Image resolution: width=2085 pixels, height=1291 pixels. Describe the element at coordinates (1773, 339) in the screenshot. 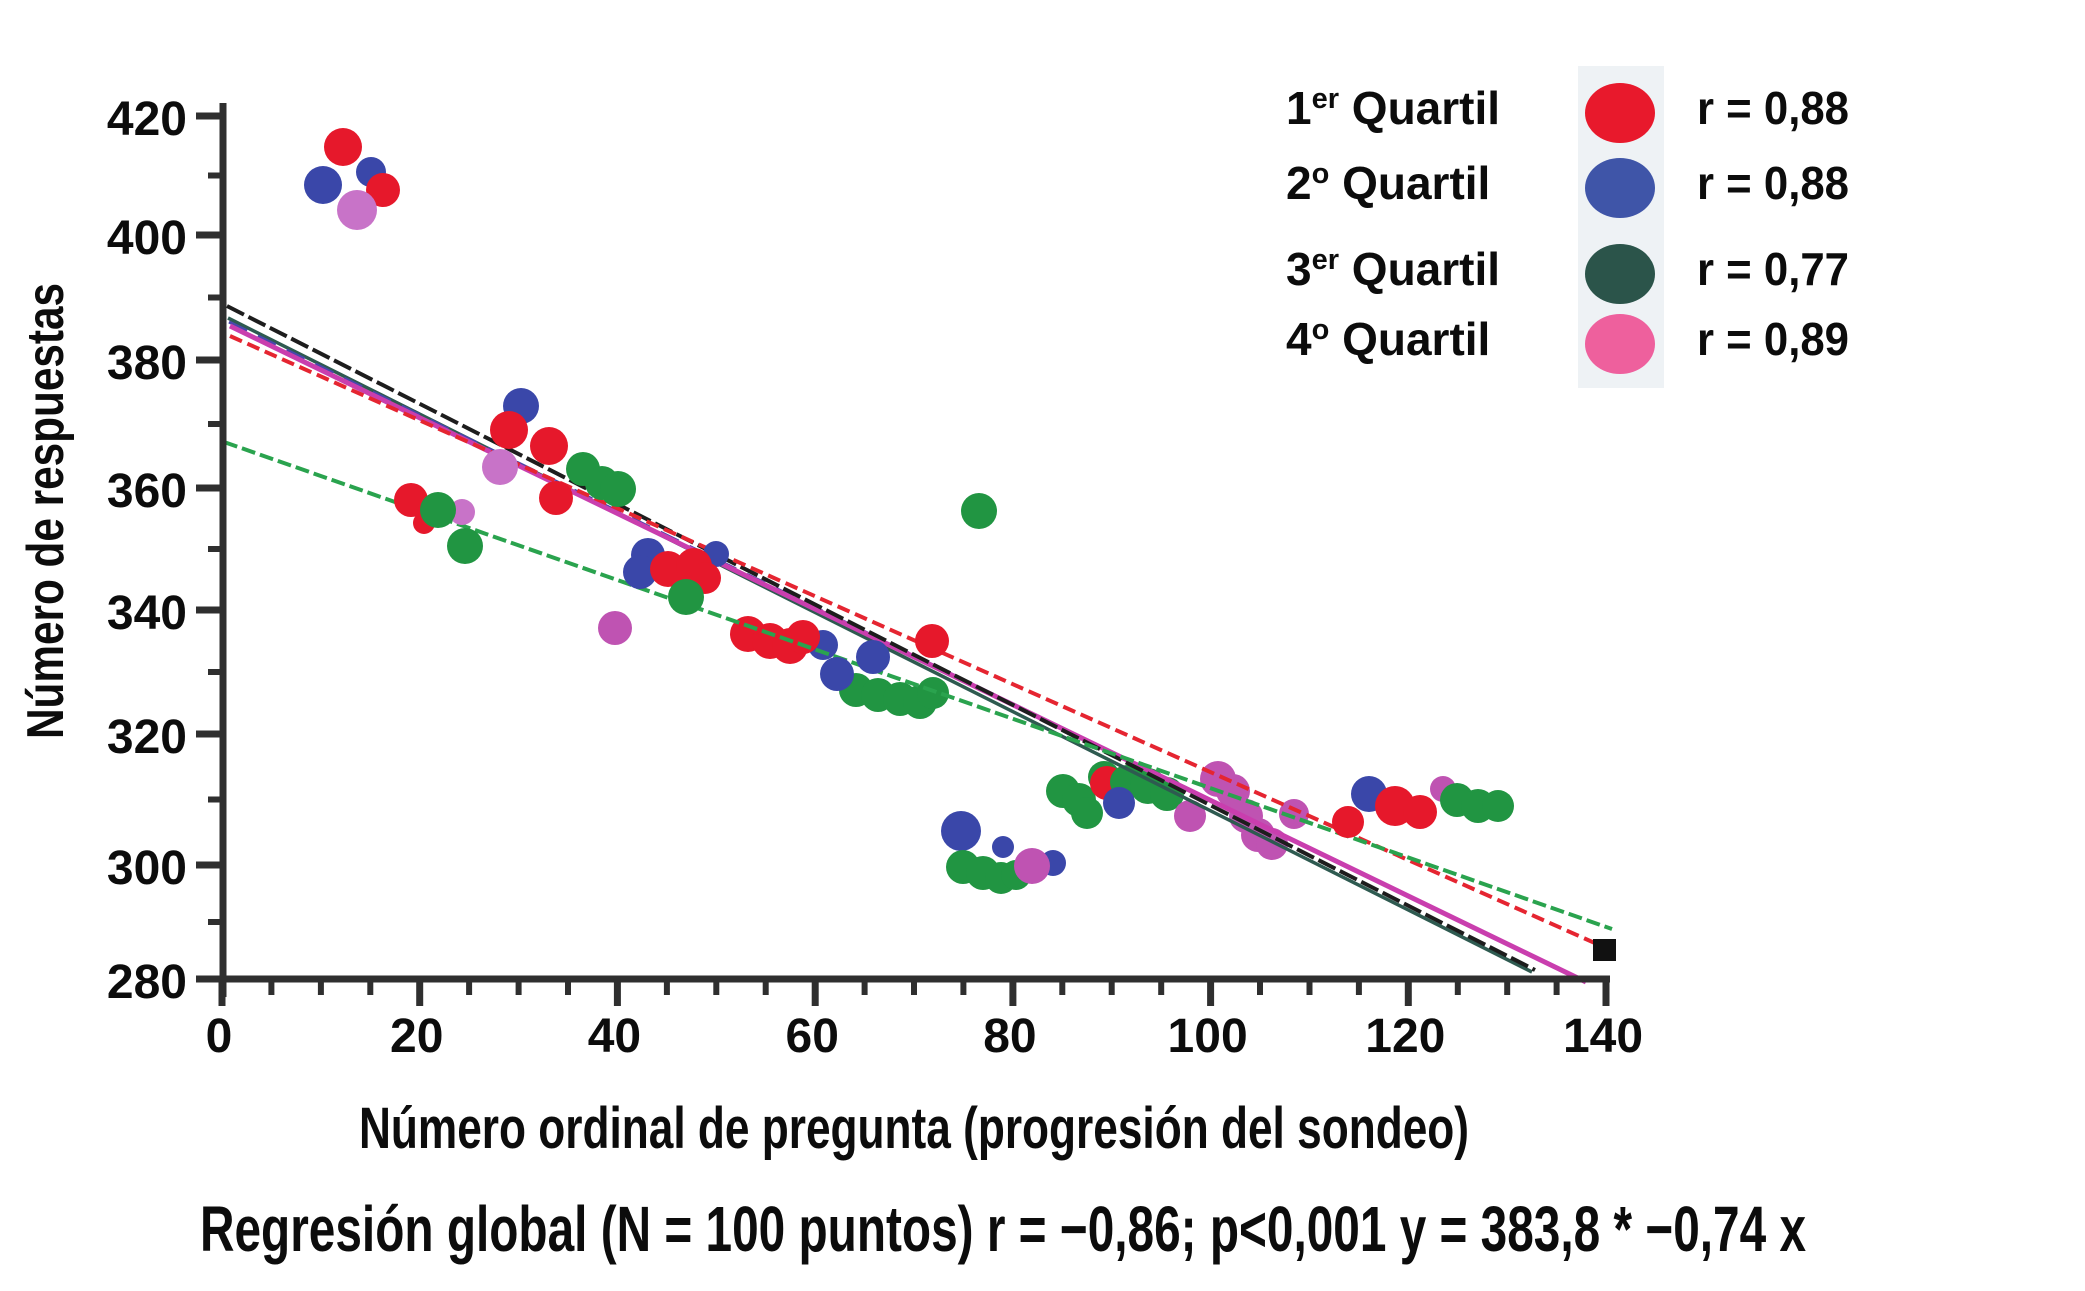

I see `svg-text: r = 0,89` at that location.